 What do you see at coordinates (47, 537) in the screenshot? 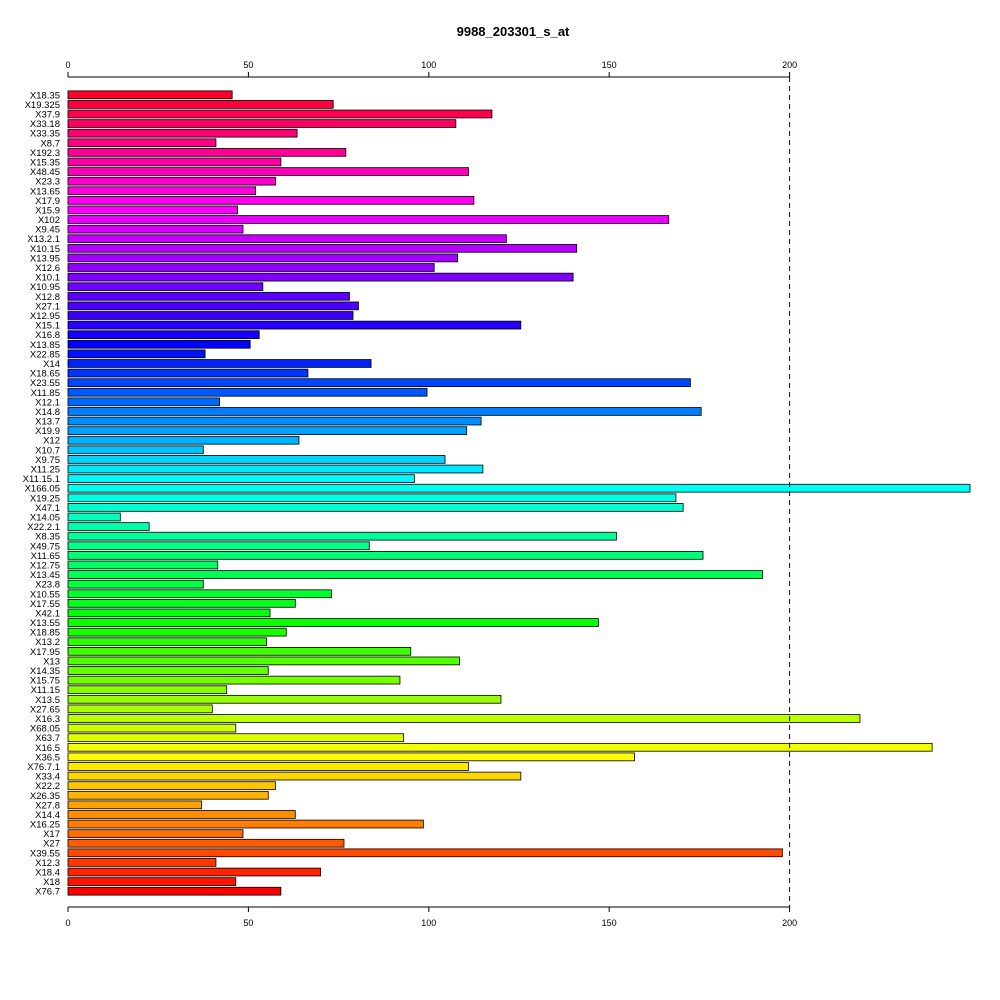
I see `category-label: X8.35` at bounding box center [47, 537].